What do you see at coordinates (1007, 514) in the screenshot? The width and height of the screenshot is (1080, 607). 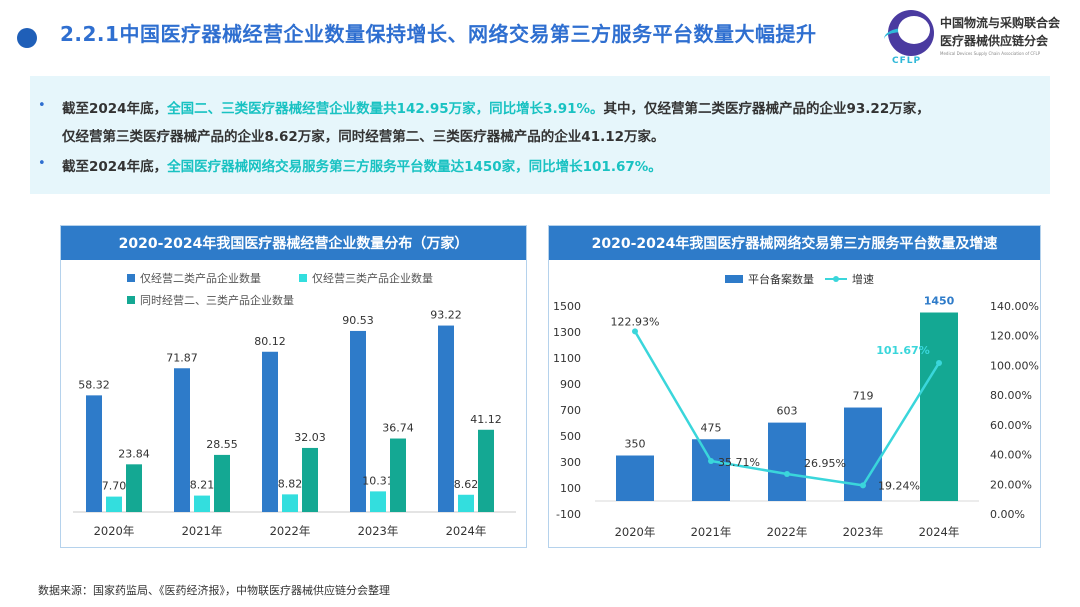 I see `y2-tick-label: 0.00%` at bounding box center [1007, 514].